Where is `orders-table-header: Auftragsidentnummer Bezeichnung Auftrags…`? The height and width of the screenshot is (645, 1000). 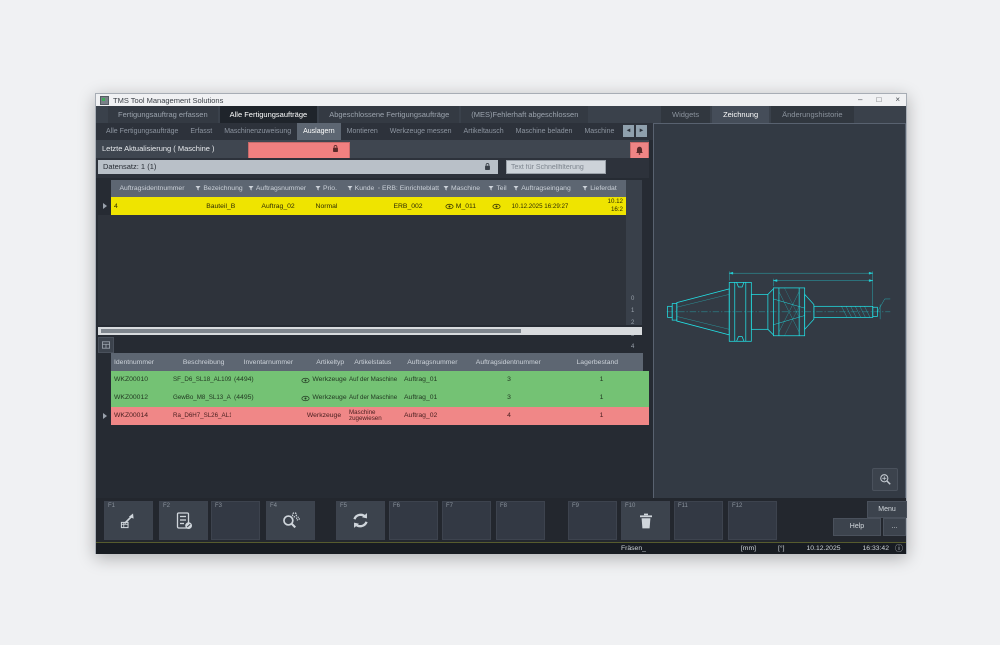
orders-table-header: Auftragsidentnummer Bezeichnung Auftrags… is located at coordinates (362, 188).